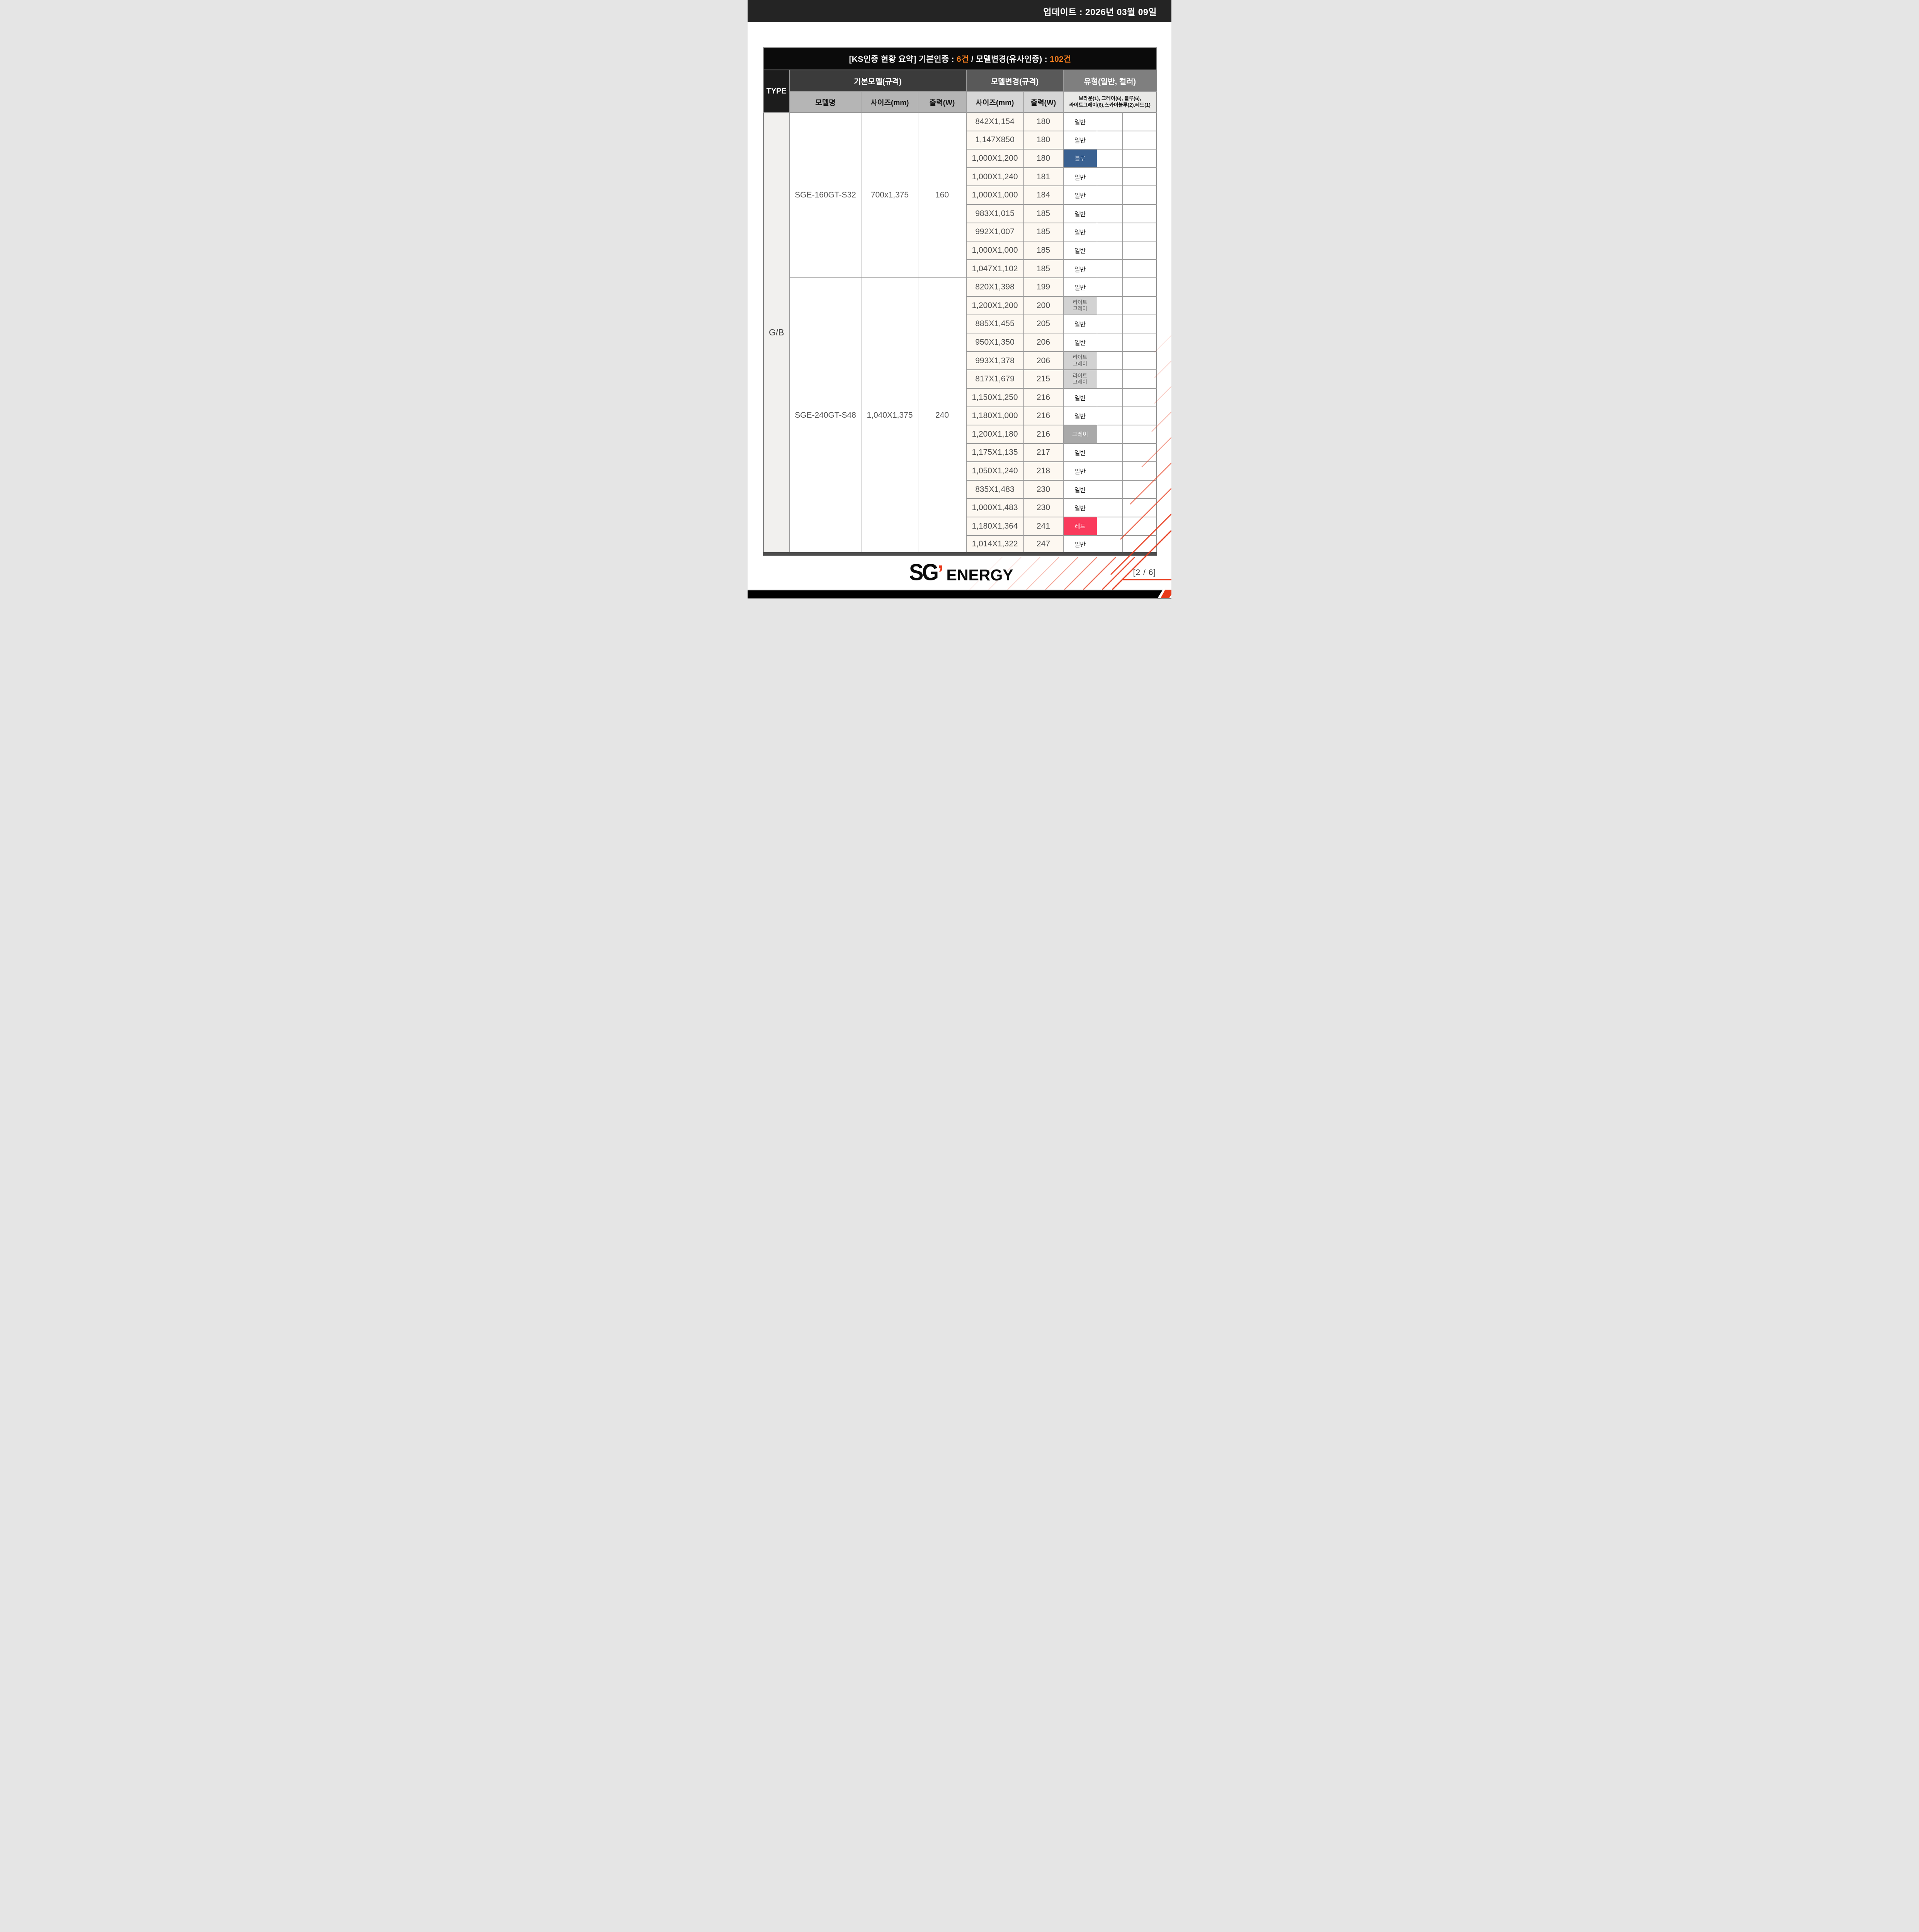 The width and height of the screenshot is (1919, 1932). Describe the element at coordinates (995, 416) in the screenshot. I see `variant-size-cell: 1,180X1,000` at that location.